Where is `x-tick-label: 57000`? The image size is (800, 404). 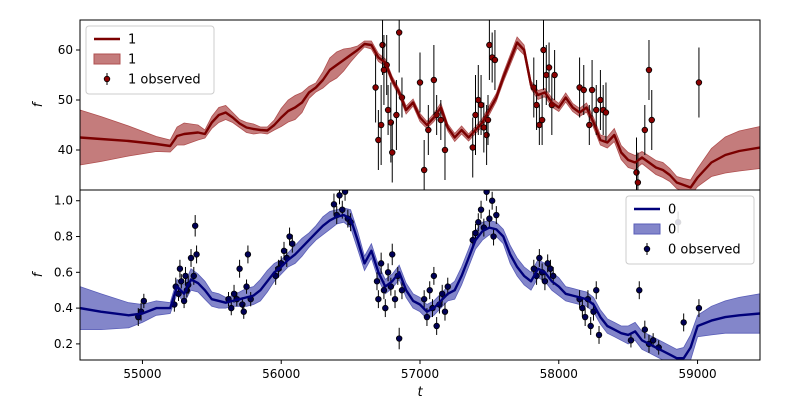
x-tick-label: 57000 is located at coordinates (420, 374).